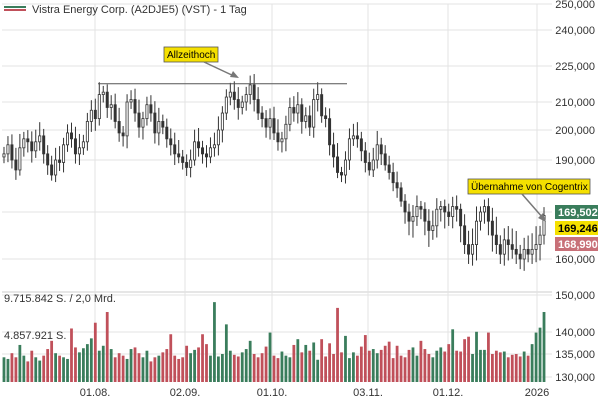  What do you see at coordinates (575, 378) in the screenshot?
I see `price-tick-label: 130,000` at bounding box center [575, 378].